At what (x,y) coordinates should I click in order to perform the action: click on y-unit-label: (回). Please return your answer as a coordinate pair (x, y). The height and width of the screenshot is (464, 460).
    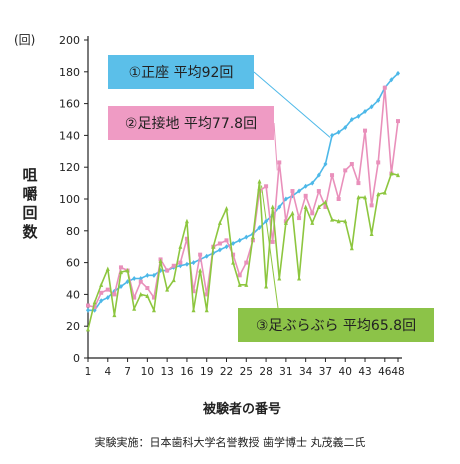
    Looking at the image, I should click on (24, 40).